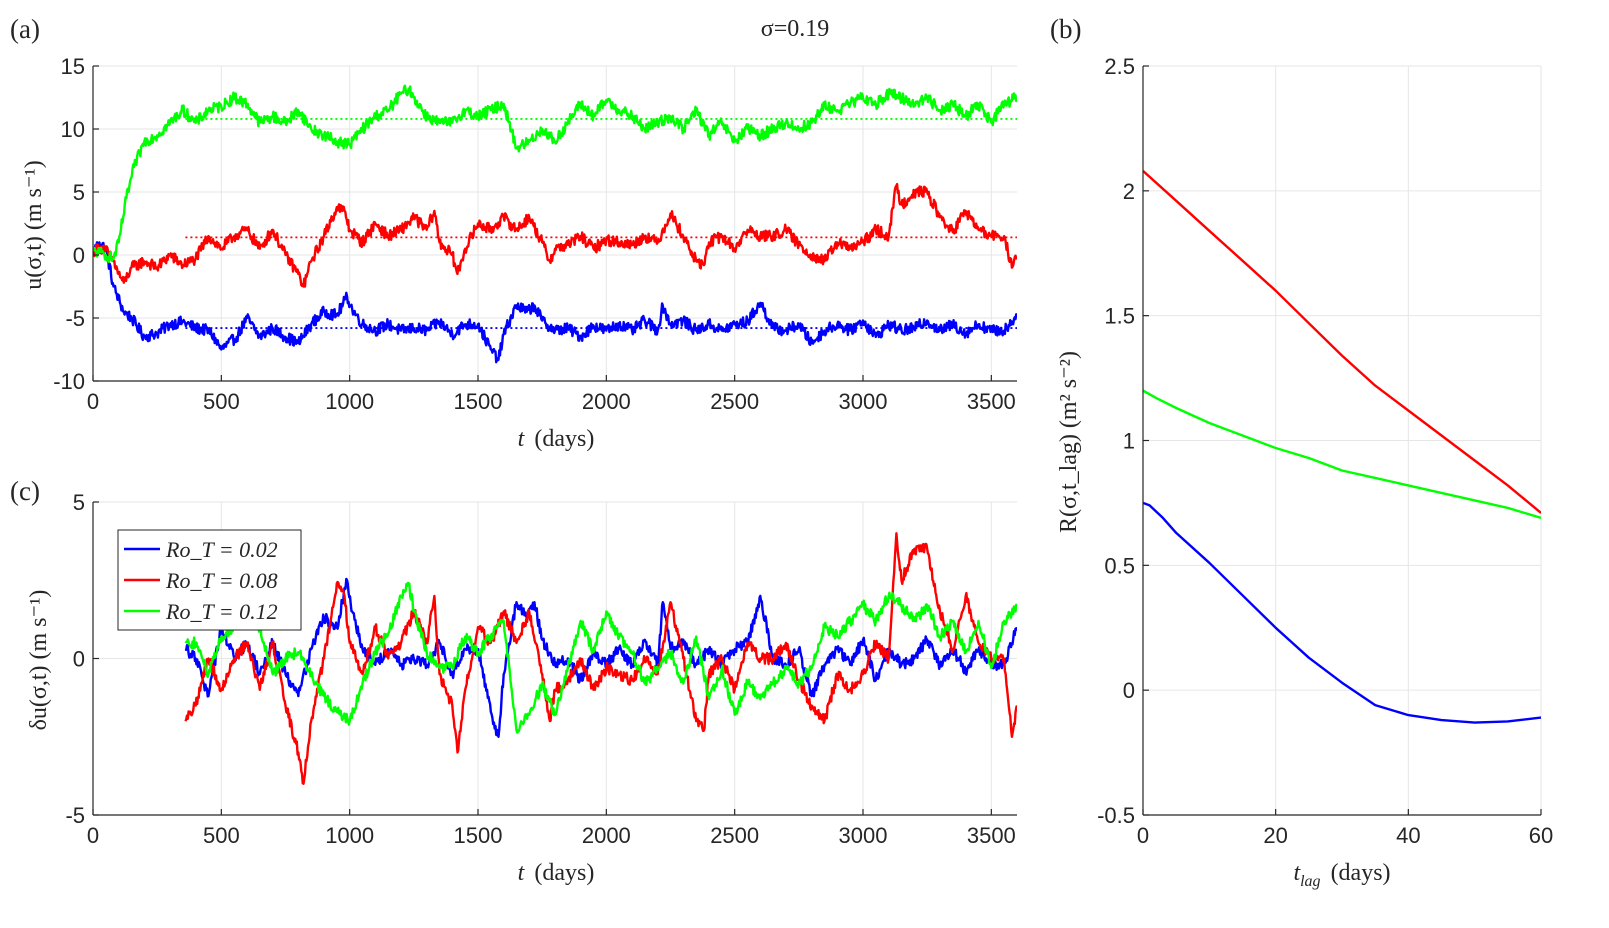  What do you see at coordinates (522, 873) in the screenshot?
I see `panel-c-xlabel-var: t` at bounding box center [522, 873].